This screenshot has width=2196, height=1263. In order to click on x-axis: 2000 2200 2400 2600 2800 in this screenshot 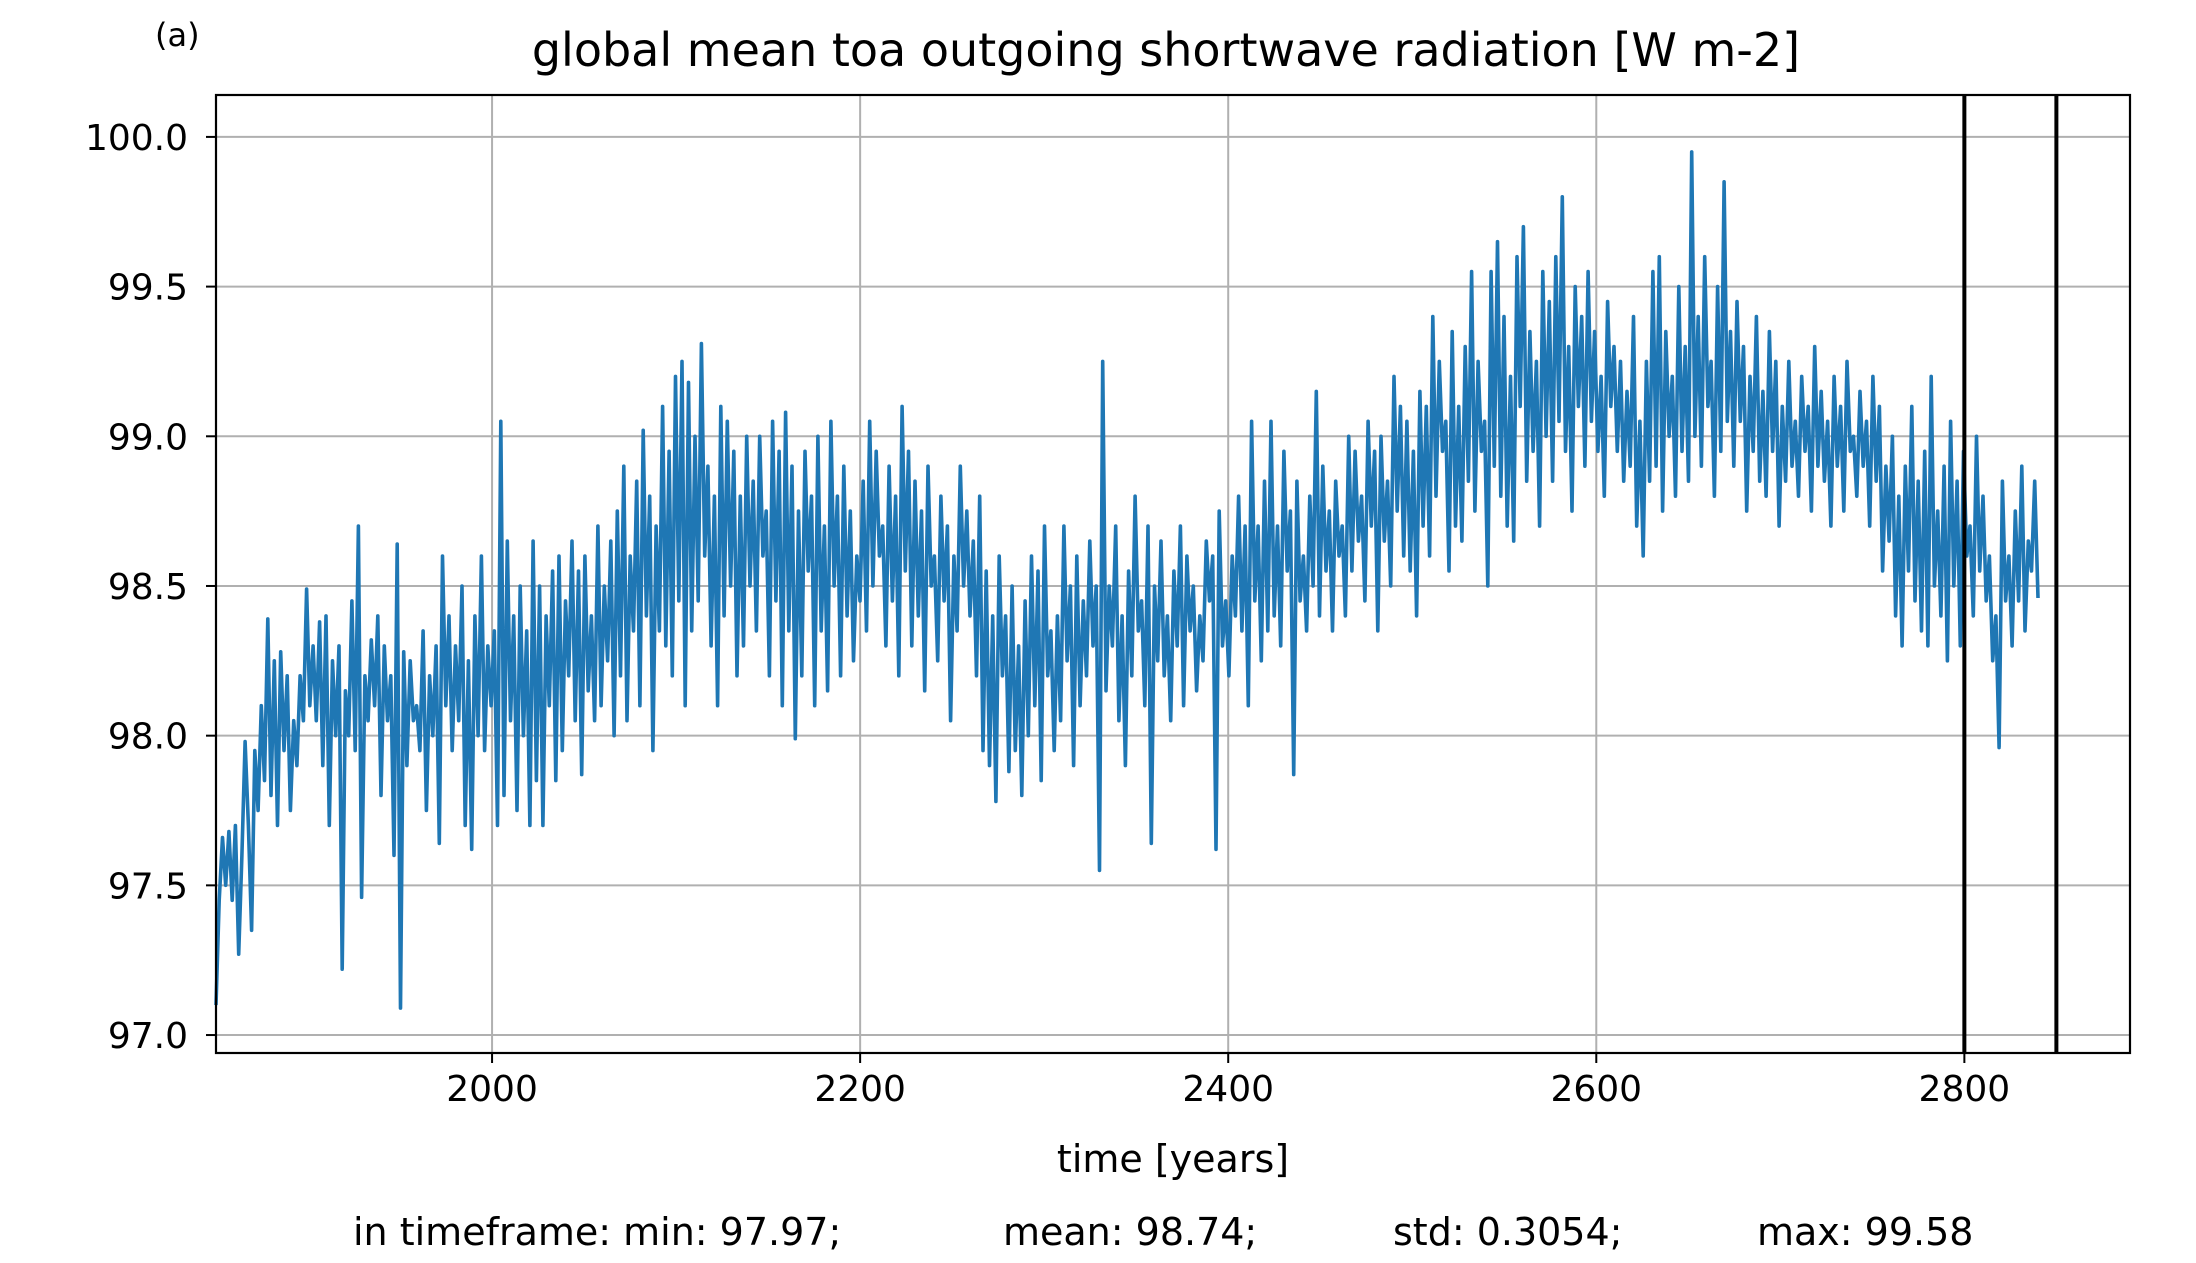, I will do `click(1228, 1081)`.